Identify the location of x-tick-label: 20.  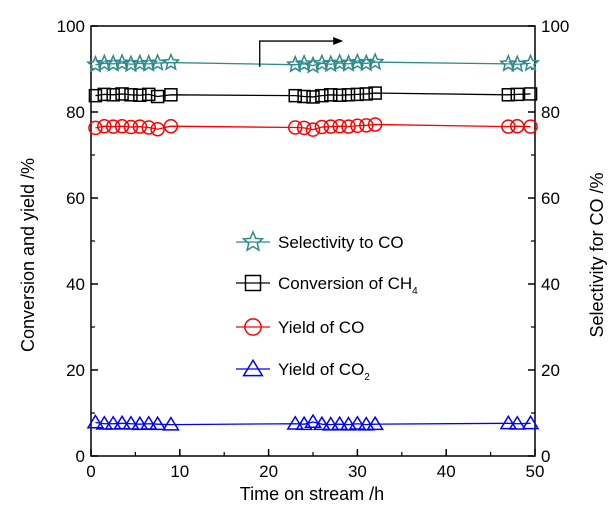
(268, 471).